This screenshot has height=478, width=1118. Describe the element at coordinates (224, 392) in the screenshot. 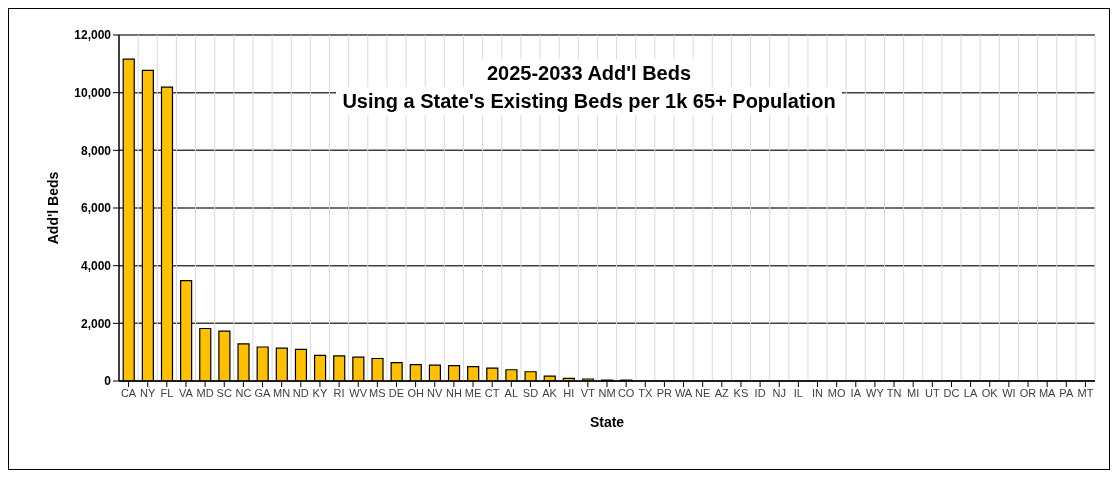

I see `x-tick-label: SC` at that location.